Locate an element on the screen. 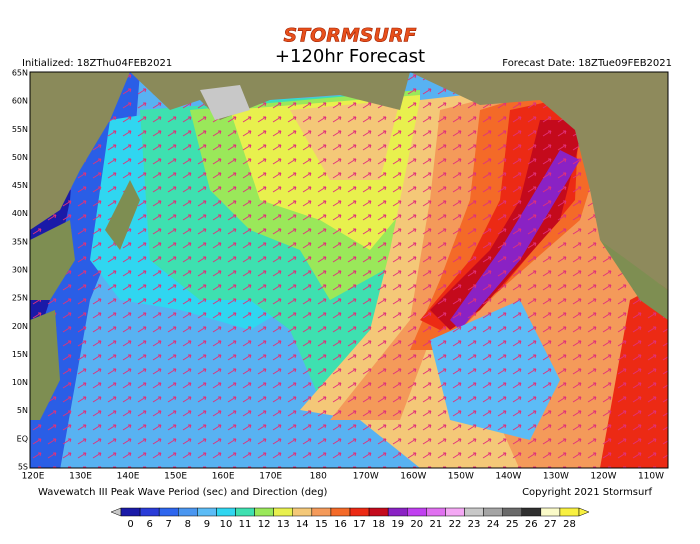  lat-label: 35N is located at coordinates (20, 241).